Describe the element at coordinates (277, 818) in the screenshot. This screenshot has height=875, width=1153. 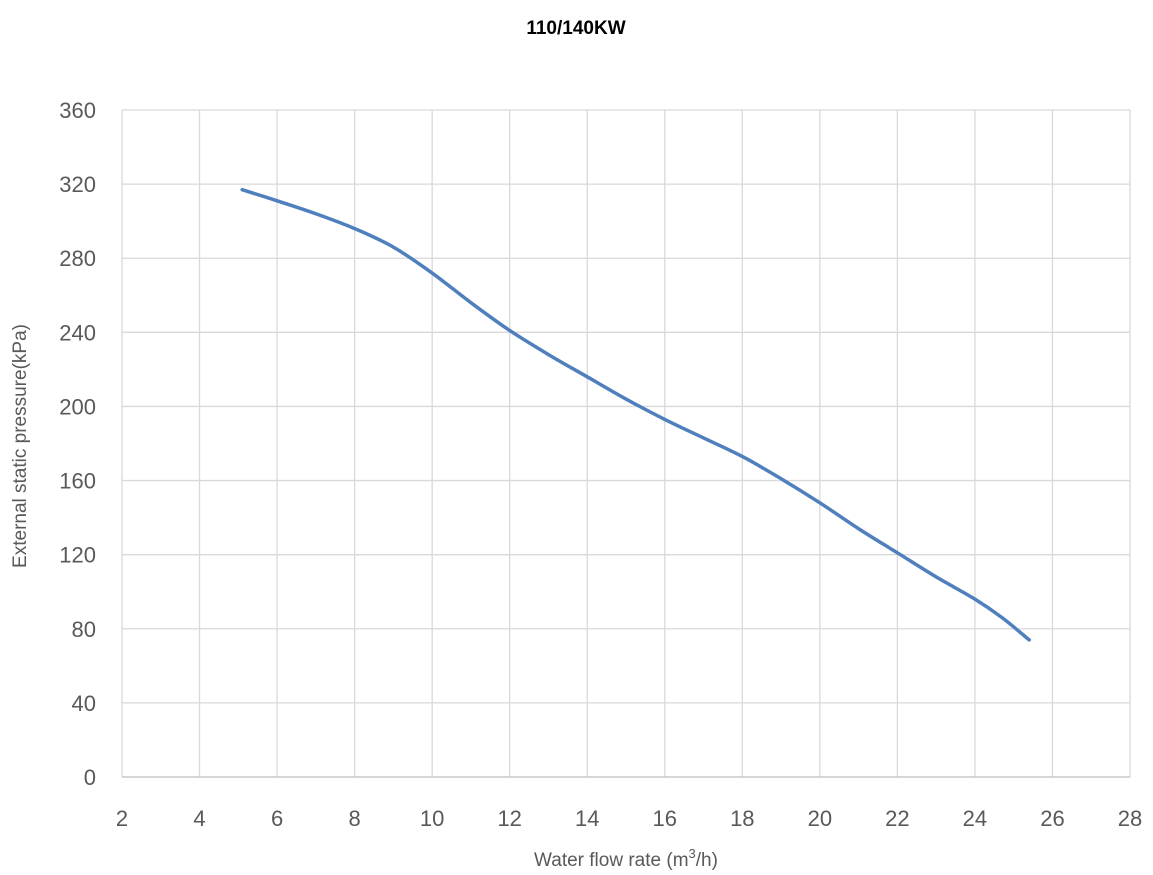
I see `x-tick-label: 6` at that location.